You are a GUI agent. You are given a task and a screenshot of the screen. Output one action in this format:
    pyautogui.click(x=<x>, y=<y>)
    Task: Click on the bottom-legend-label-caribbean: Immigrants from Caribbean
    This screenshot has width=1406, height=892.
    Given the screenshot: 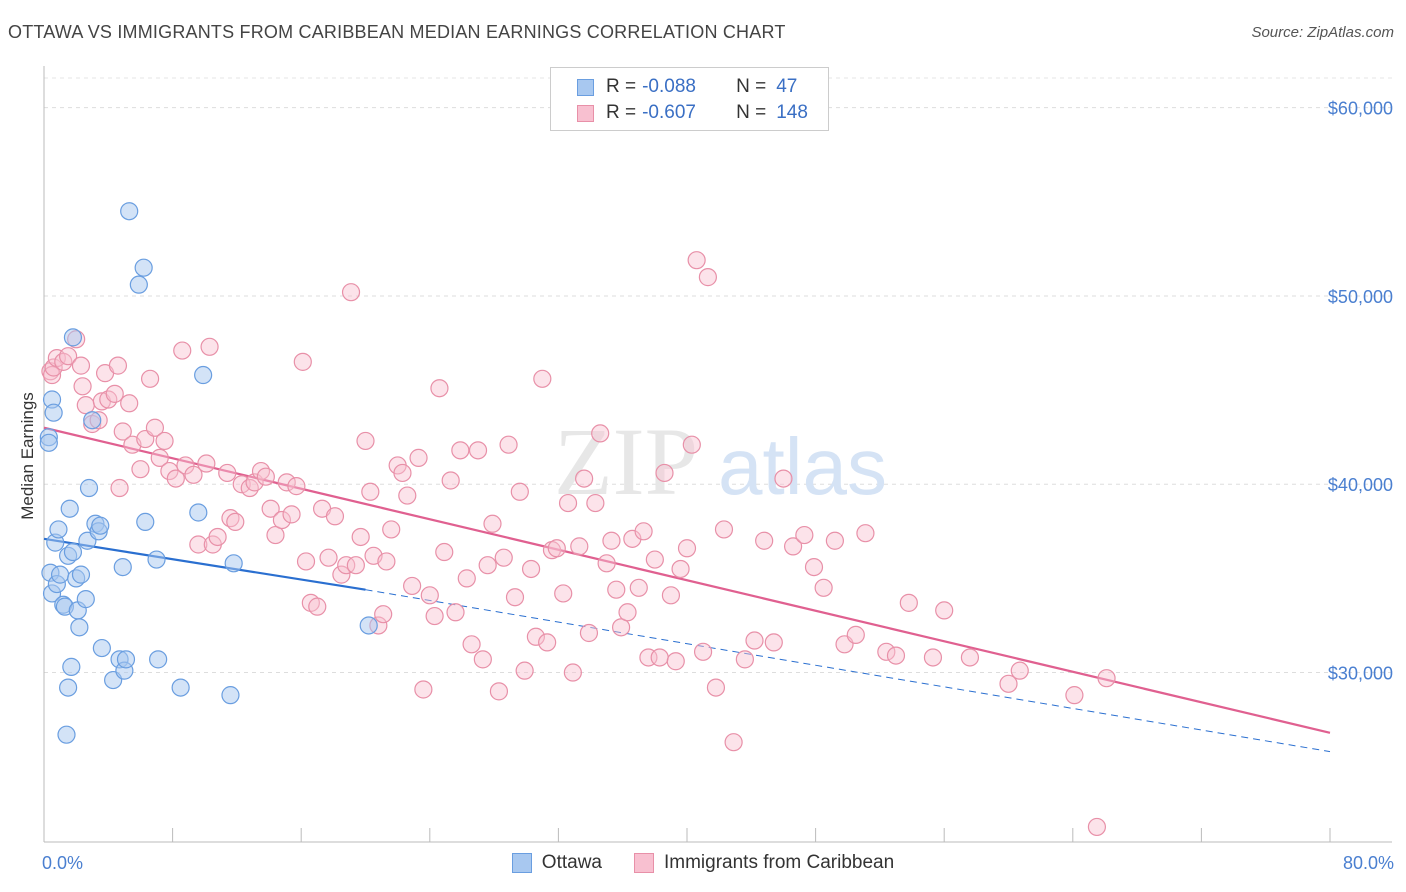 What is the action you would take?
    pyautogui.click(x=779, y=862)
    